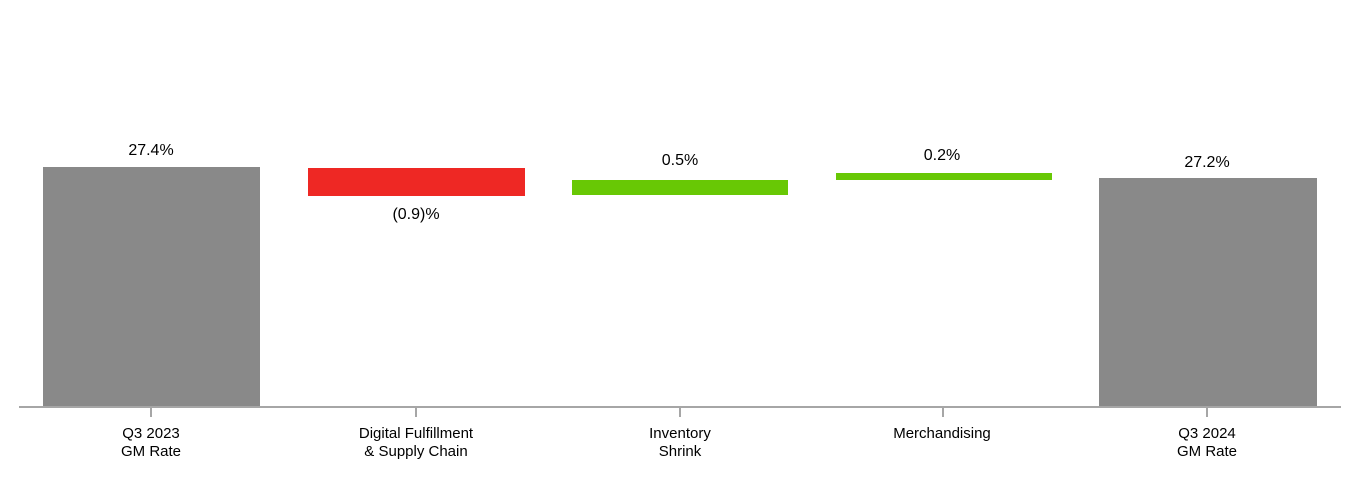 The image size is (1360, 480). Describe the element at coordinates (680, 160) in the screenshot. I see `value-label-inventory-shrink: 0.5%` at that location.